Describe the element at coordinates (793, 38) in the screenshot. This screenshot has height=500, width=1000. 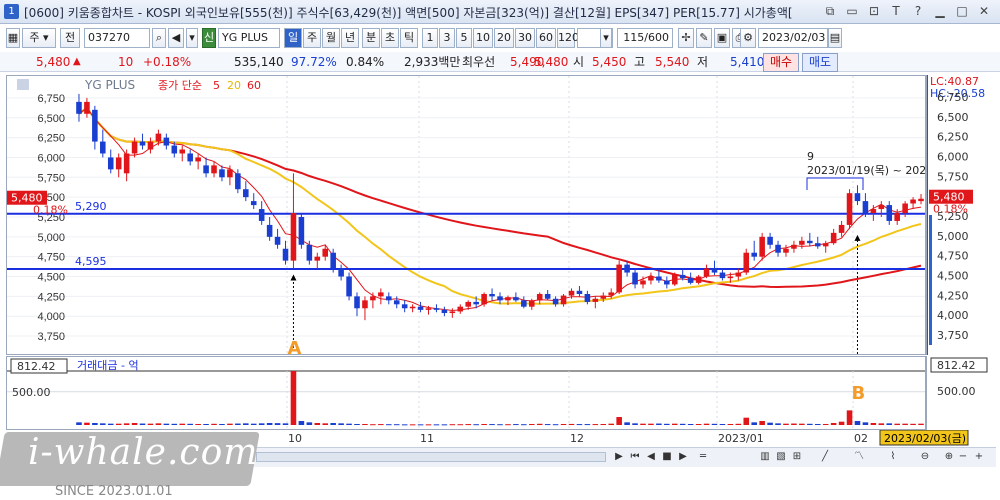
I see `date-input: 2023/02/03` at that location.